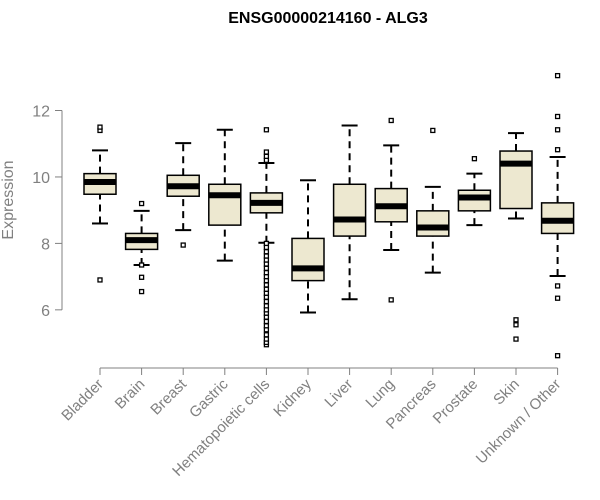  Describe the element at coordinates (456, 402) in the screenshot. I see `x-tick-label: Prostate` at that location.